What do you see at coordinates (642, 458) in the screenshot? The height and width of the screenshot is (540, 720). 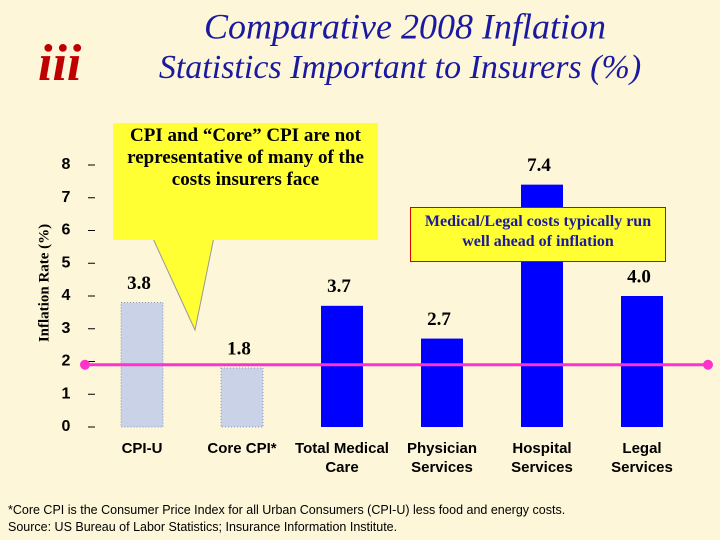 I see `x-tick-label: Legal Services` at bounding box center [642, 458].